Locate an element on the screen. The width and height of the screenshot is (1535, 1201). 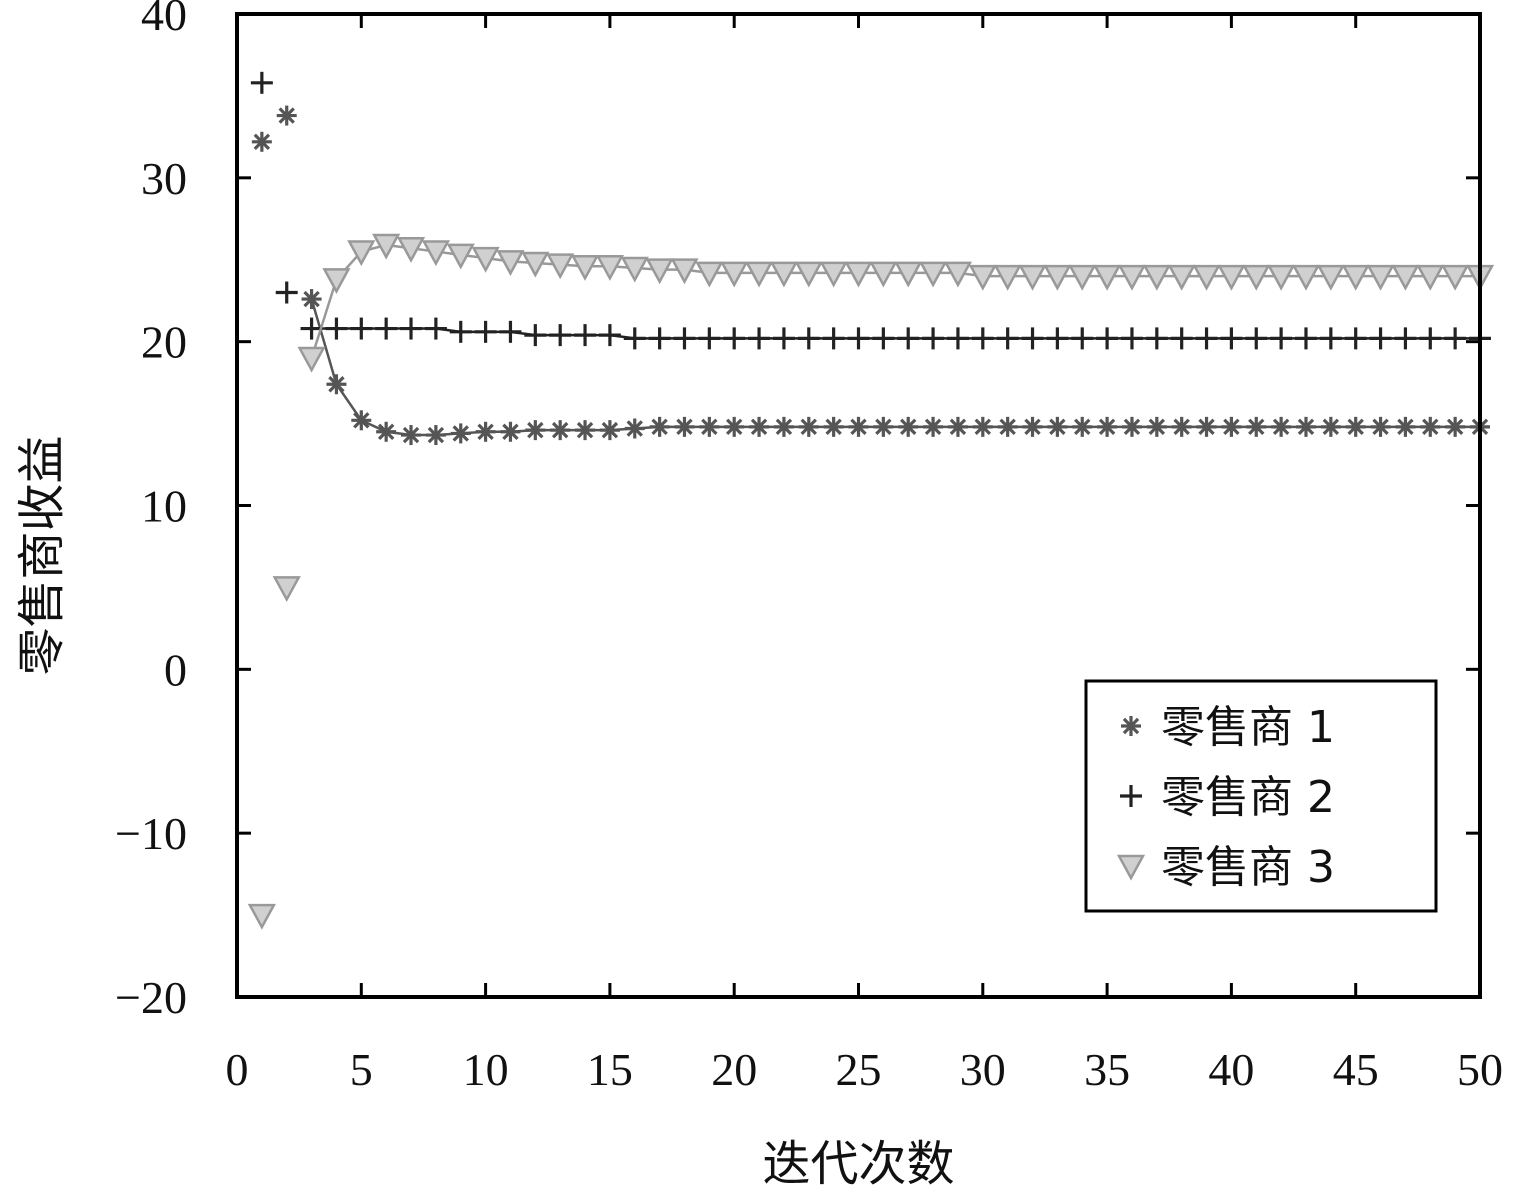
legend-item: 零售商 1 is located at coordinates (1228, 727).